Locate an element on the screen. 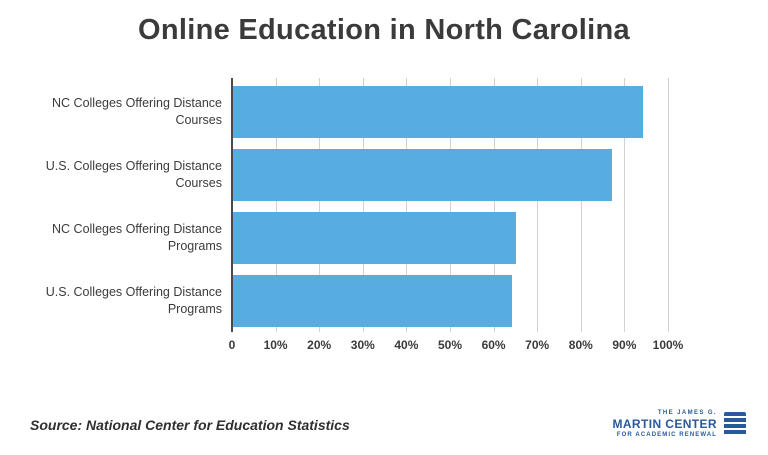  x-tick-label-20: 20% is located at coordinates (319, 345).